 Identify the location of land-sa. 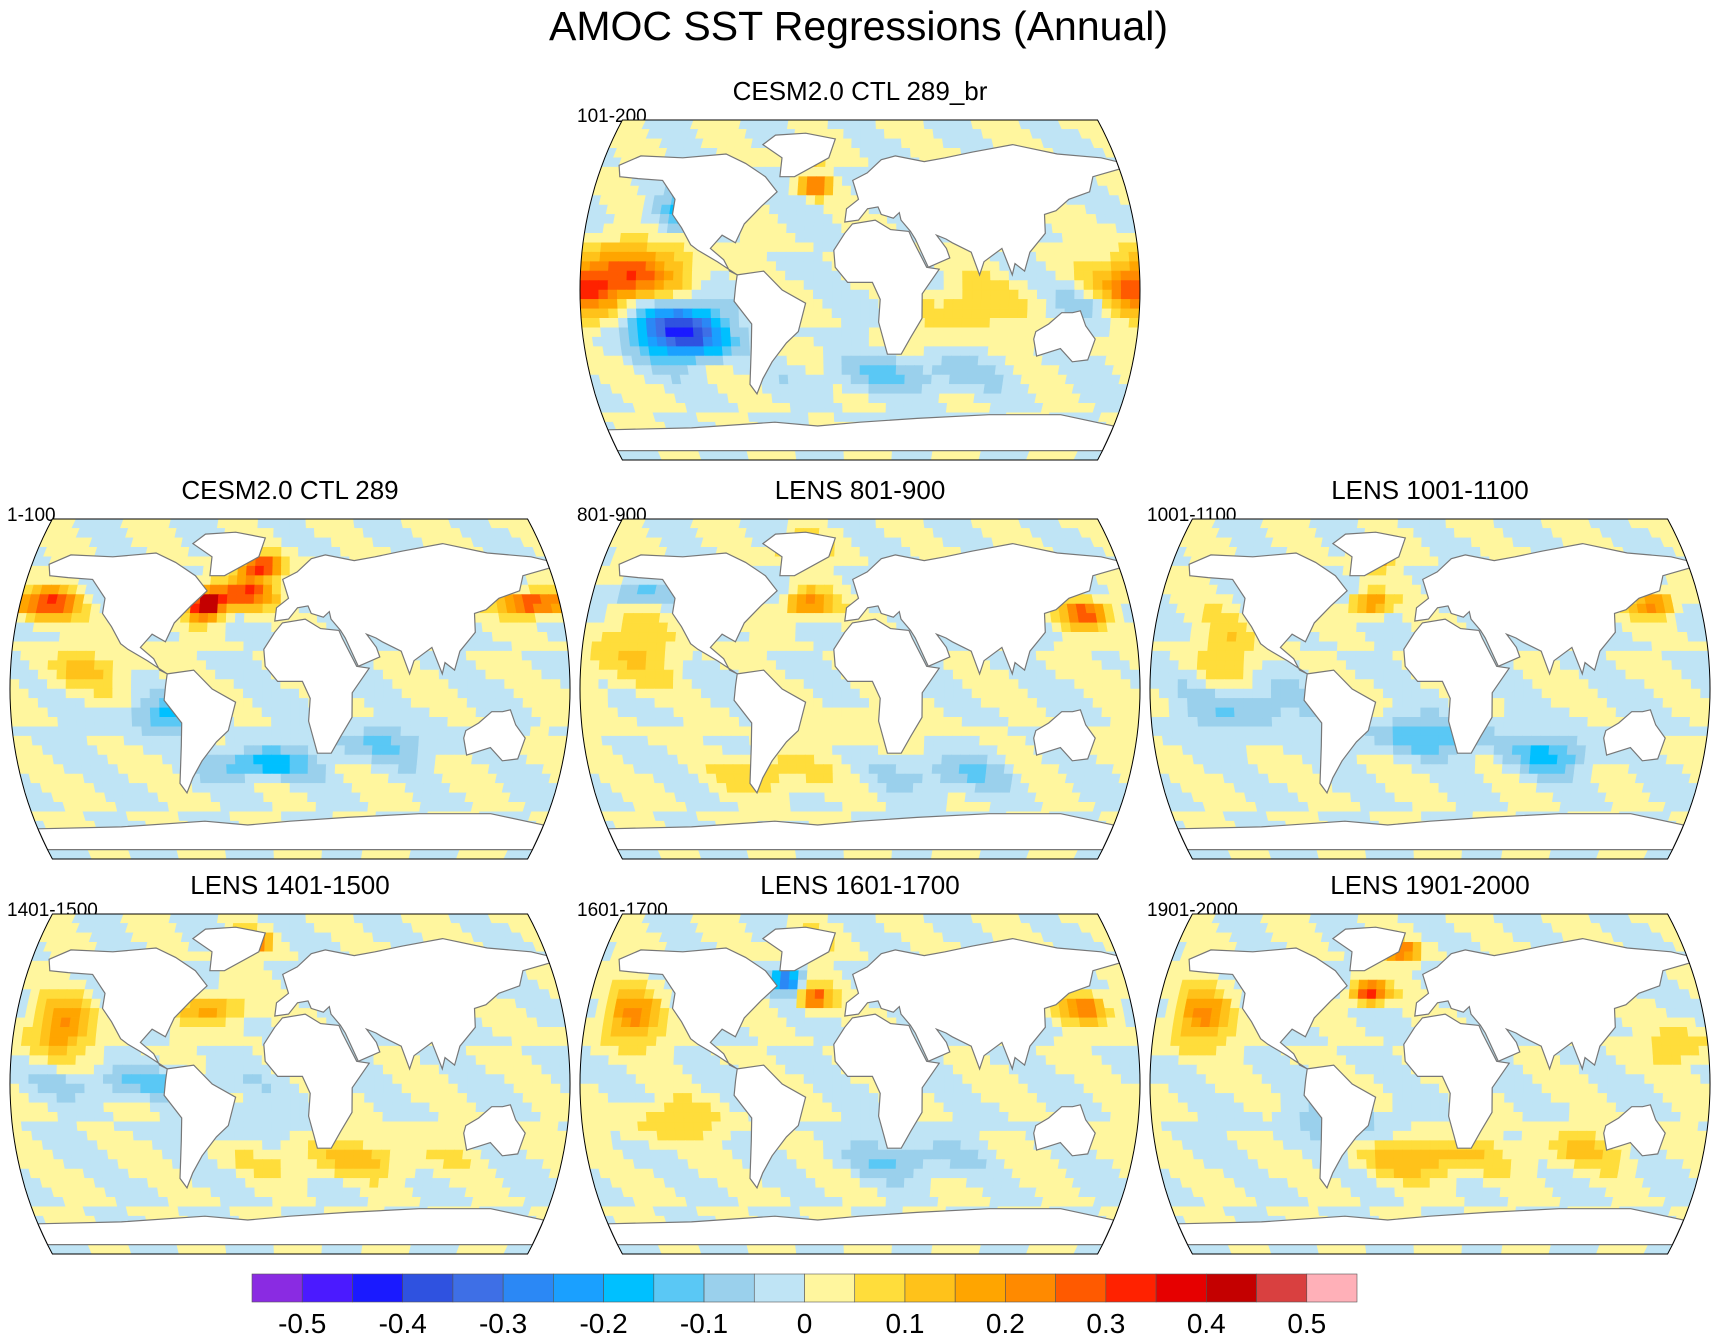
(200, 732).